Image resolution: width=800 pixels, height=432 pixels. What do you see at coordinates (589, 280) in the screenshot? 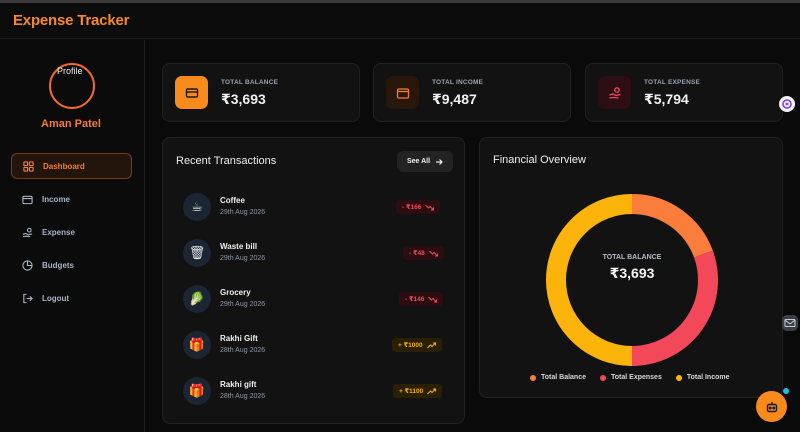
I see `donut-slice-total-income` at bounding box center [589, 280].